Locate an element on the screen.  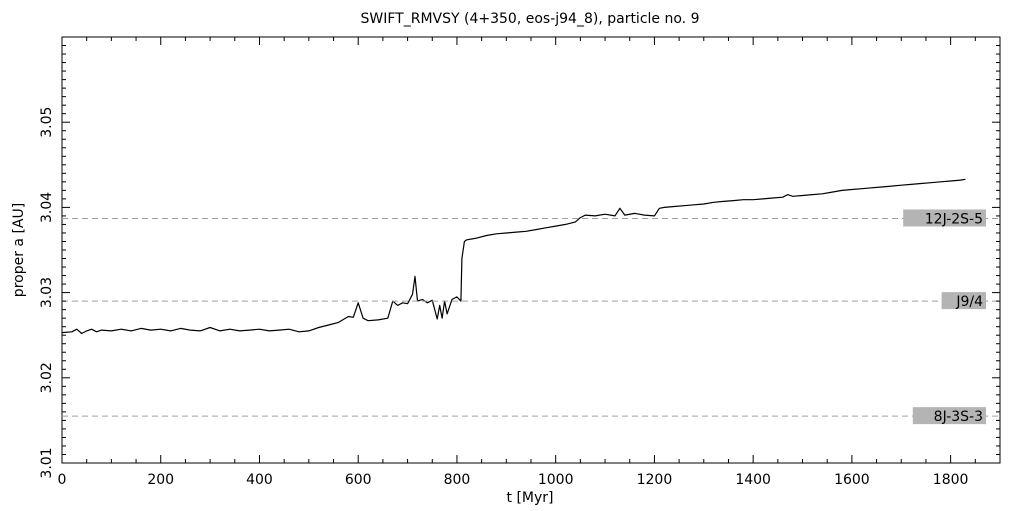
x-axis-label: t [Myr] is located at coordinates (530, 498).